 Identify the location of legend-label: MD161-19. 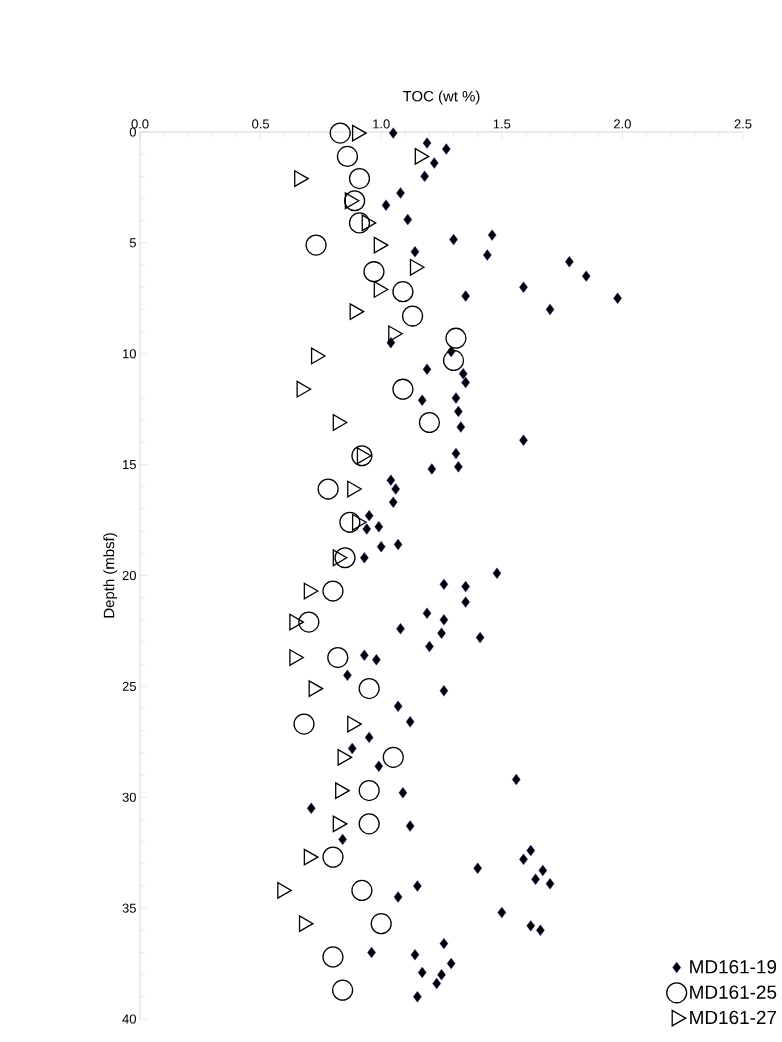
(733, 967).